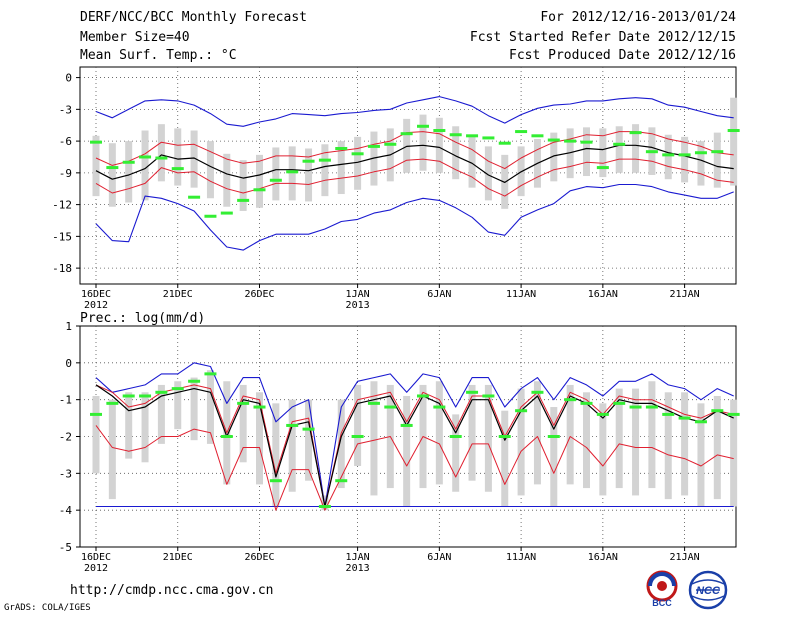 This screenshot has height=618, width=800. Describe the element at coordinates (172, 590) in the screenshot. I see `footer-url: http://cmdp.ncc.cma.gov.cn` at that location.